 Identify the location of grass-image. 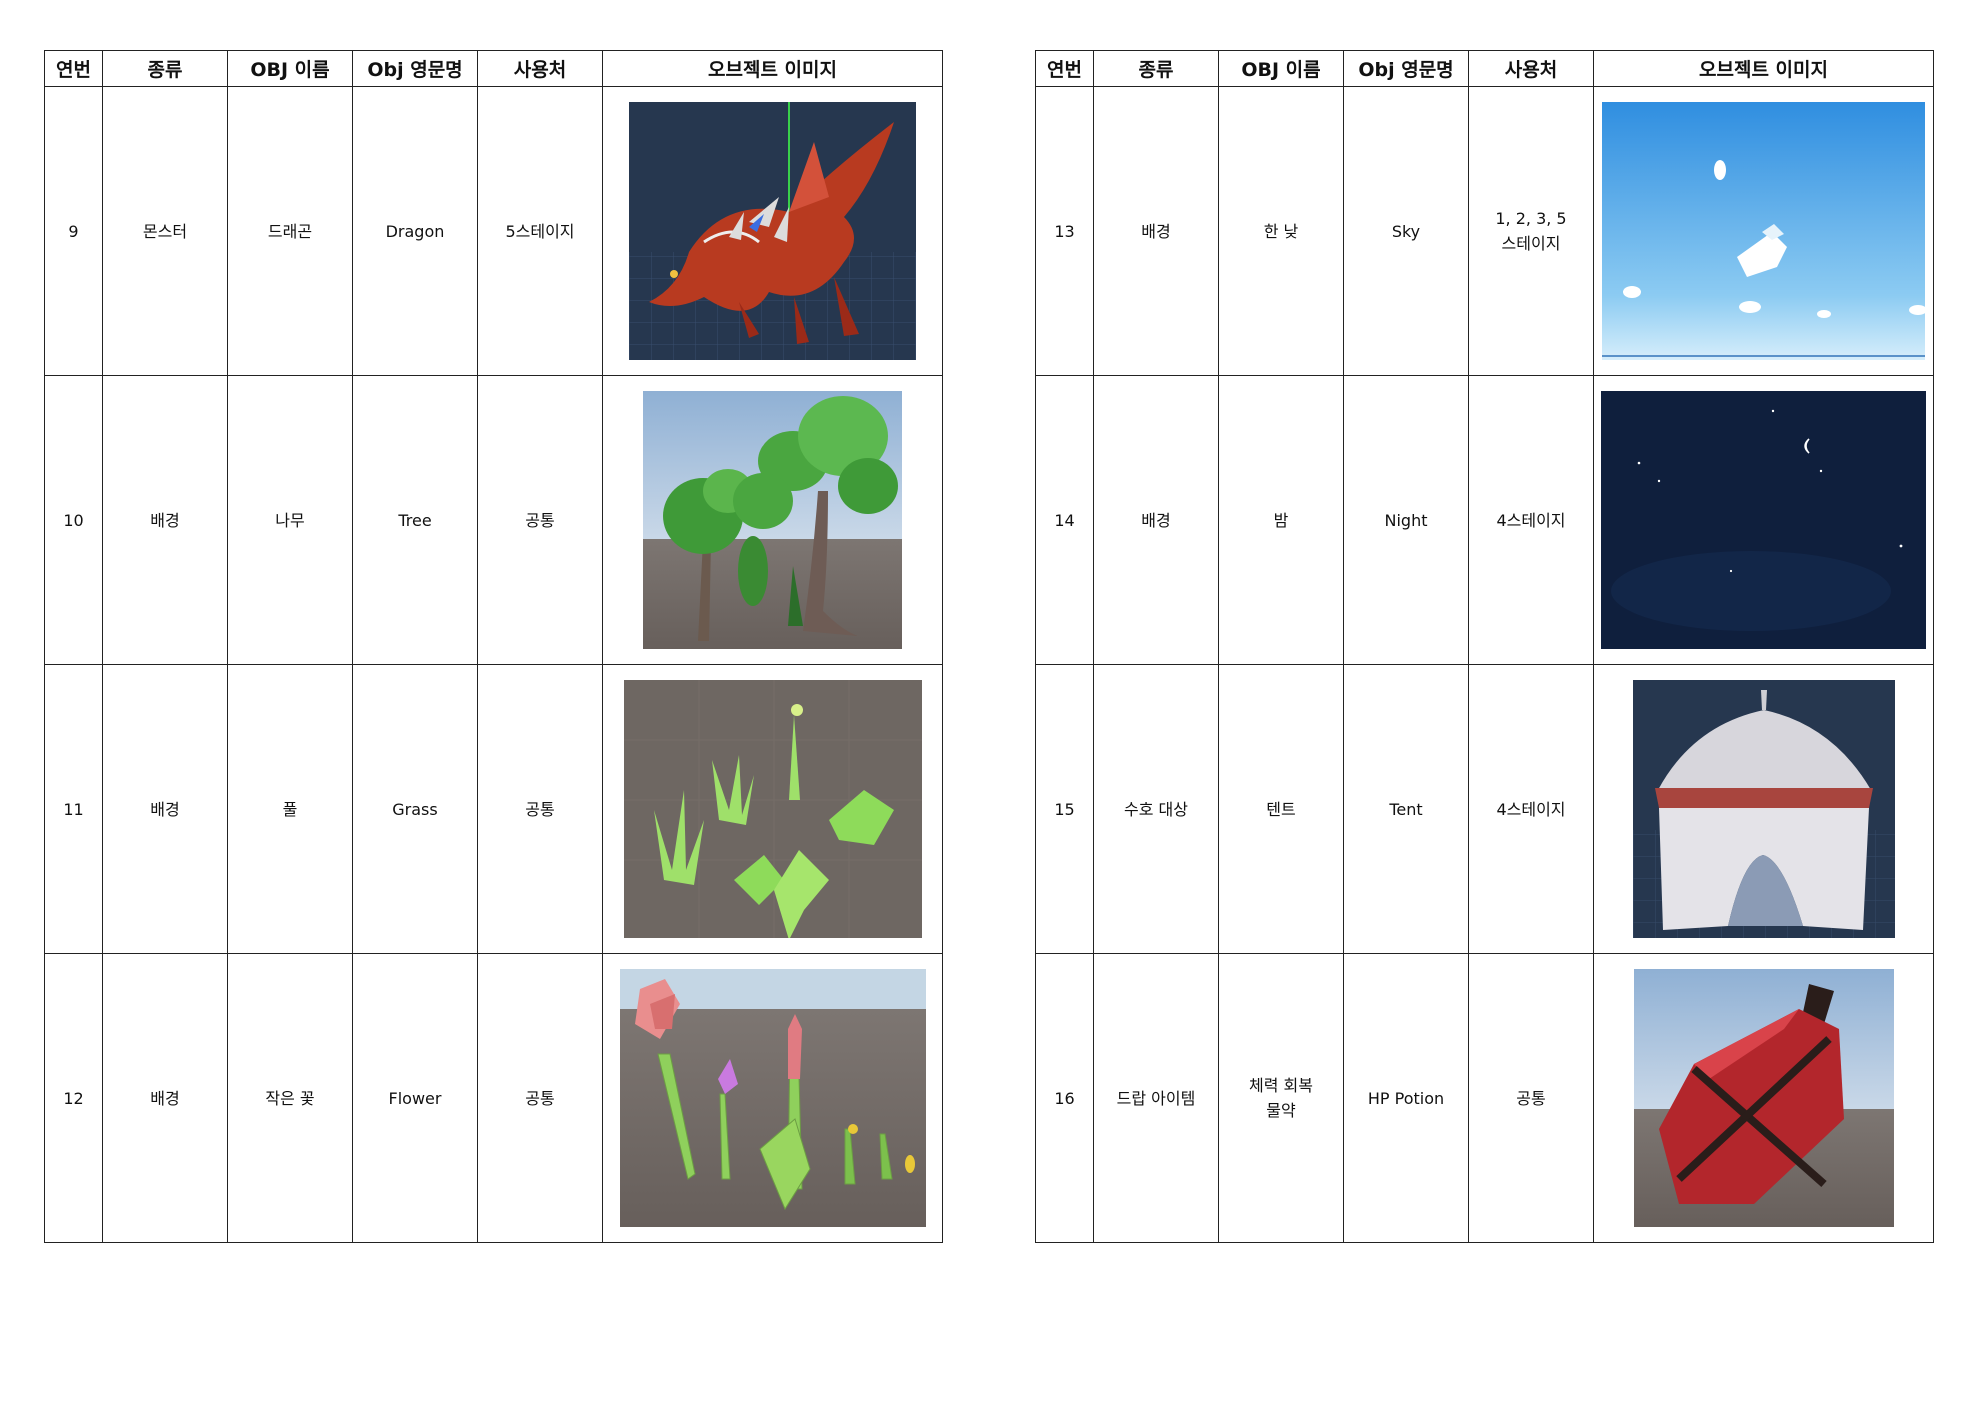
(772, 809).